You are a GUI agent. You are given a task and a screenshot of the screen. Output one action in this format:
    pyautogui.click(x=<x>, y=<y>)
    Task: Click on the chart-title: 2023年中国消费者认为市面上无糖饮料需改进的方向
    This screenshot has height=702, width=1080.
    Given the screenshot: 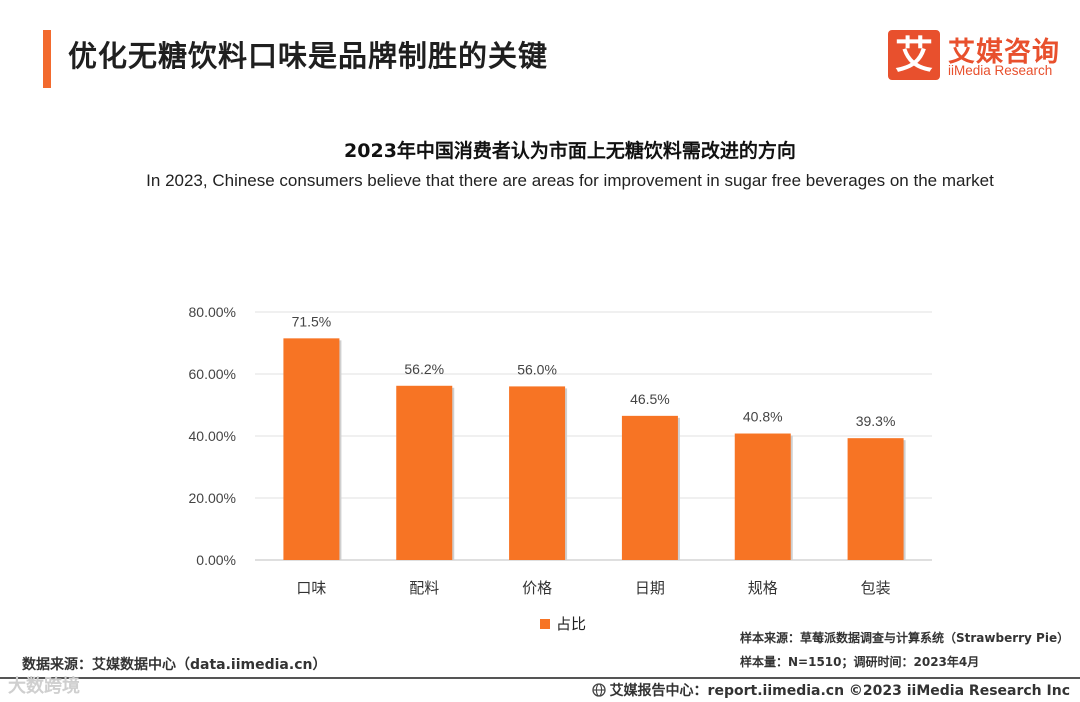 What is the action you would take?
    pyautogui.click(x=570, y=151)
    